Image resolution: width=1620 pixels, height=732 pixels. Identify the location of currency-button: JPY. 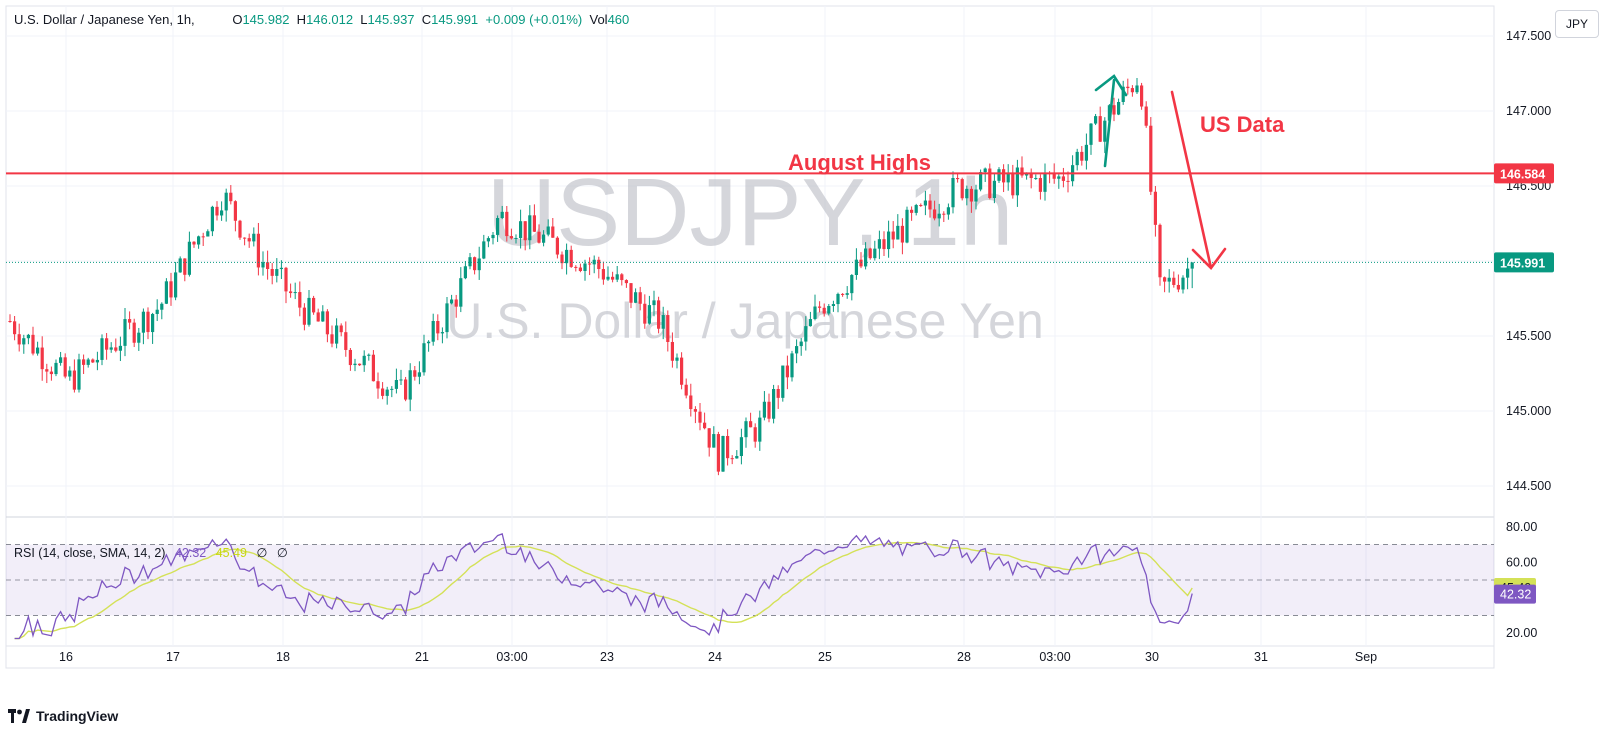
(1577, 24).